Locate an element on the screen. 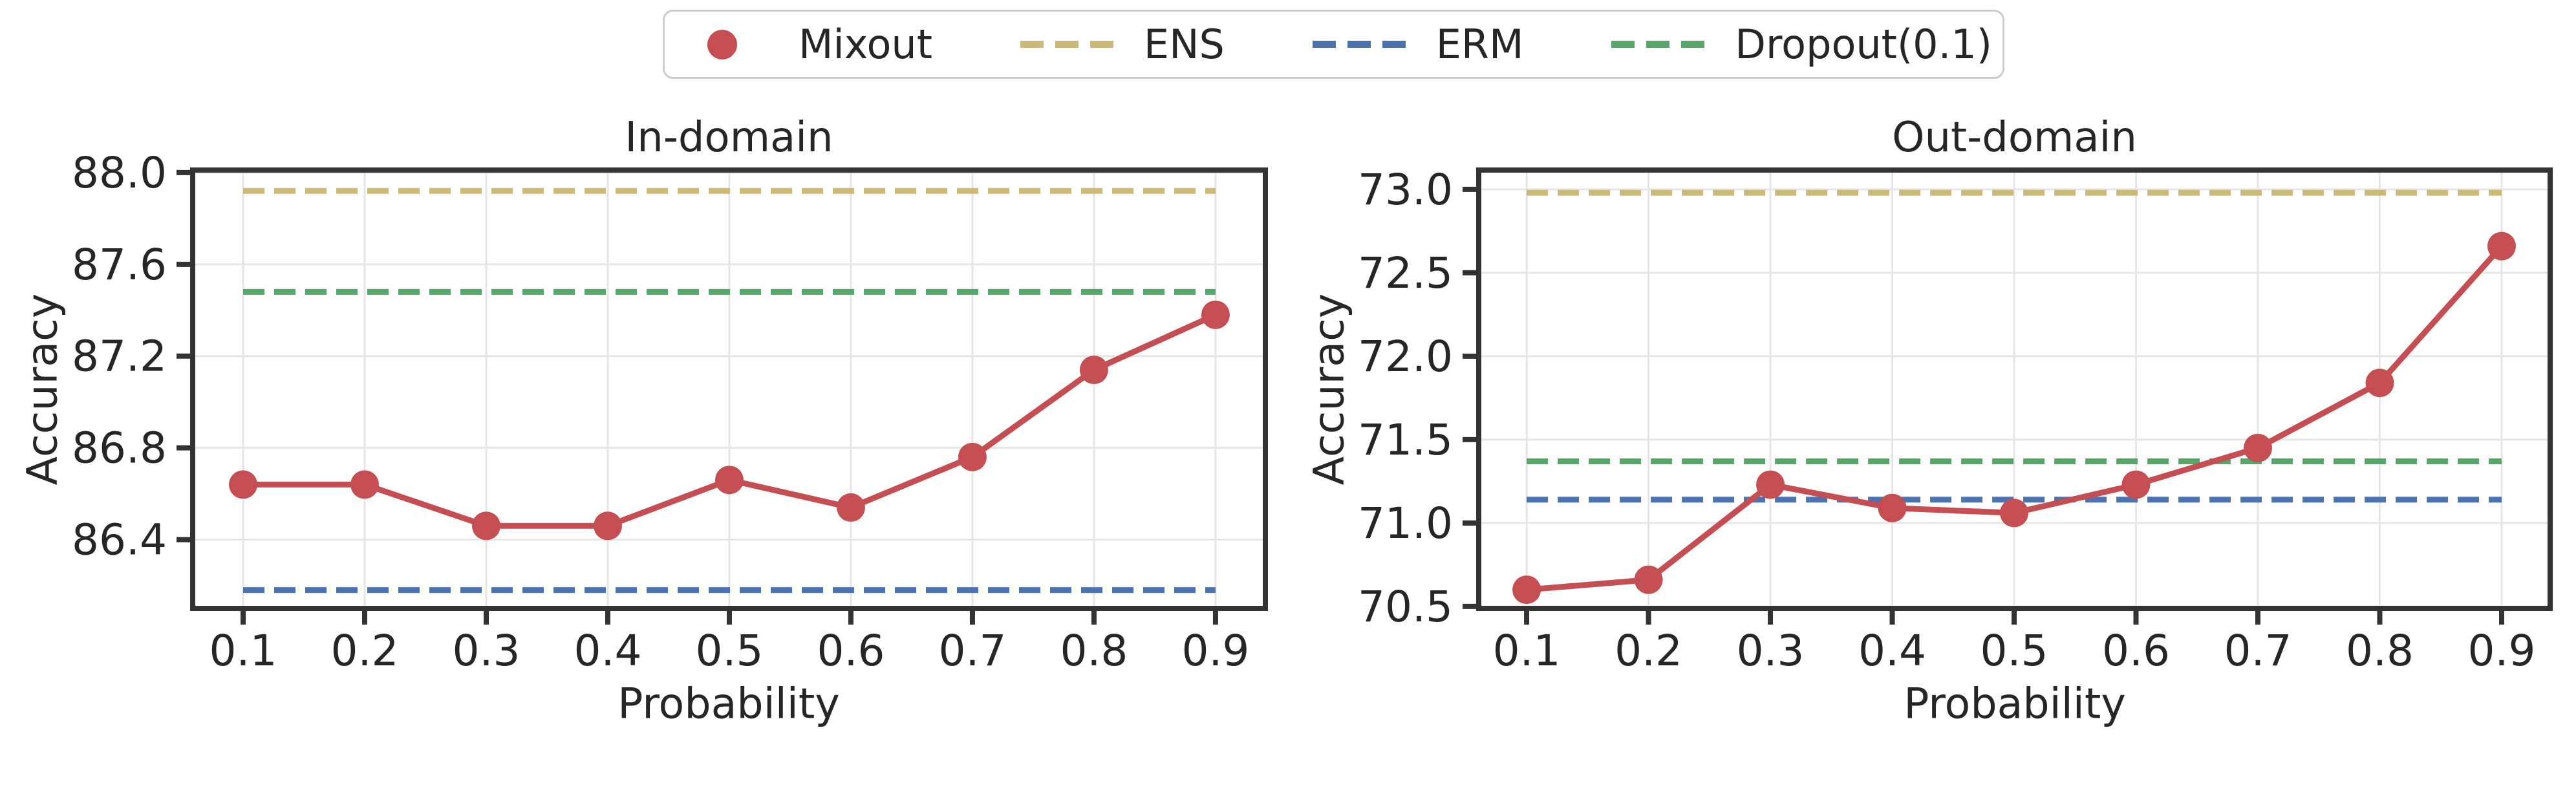  y-tick-label: 73.0 is located at coordinates (1405, 190).